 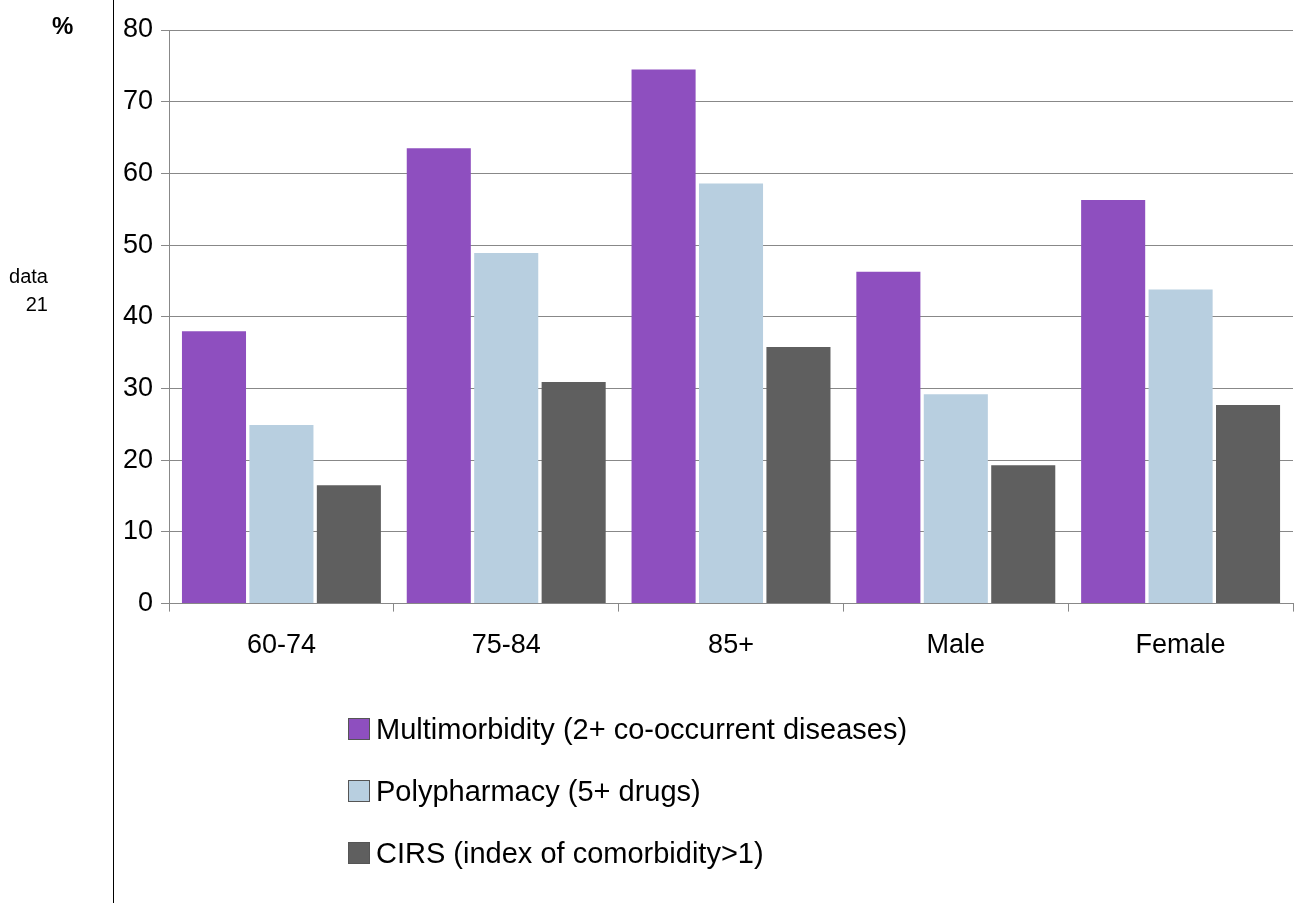 What do you see at coordinates (570, 853) in the screenshot?
I see `legend-label: CIRS (index of comorbidity>1)` at bounding box center [570, 853].